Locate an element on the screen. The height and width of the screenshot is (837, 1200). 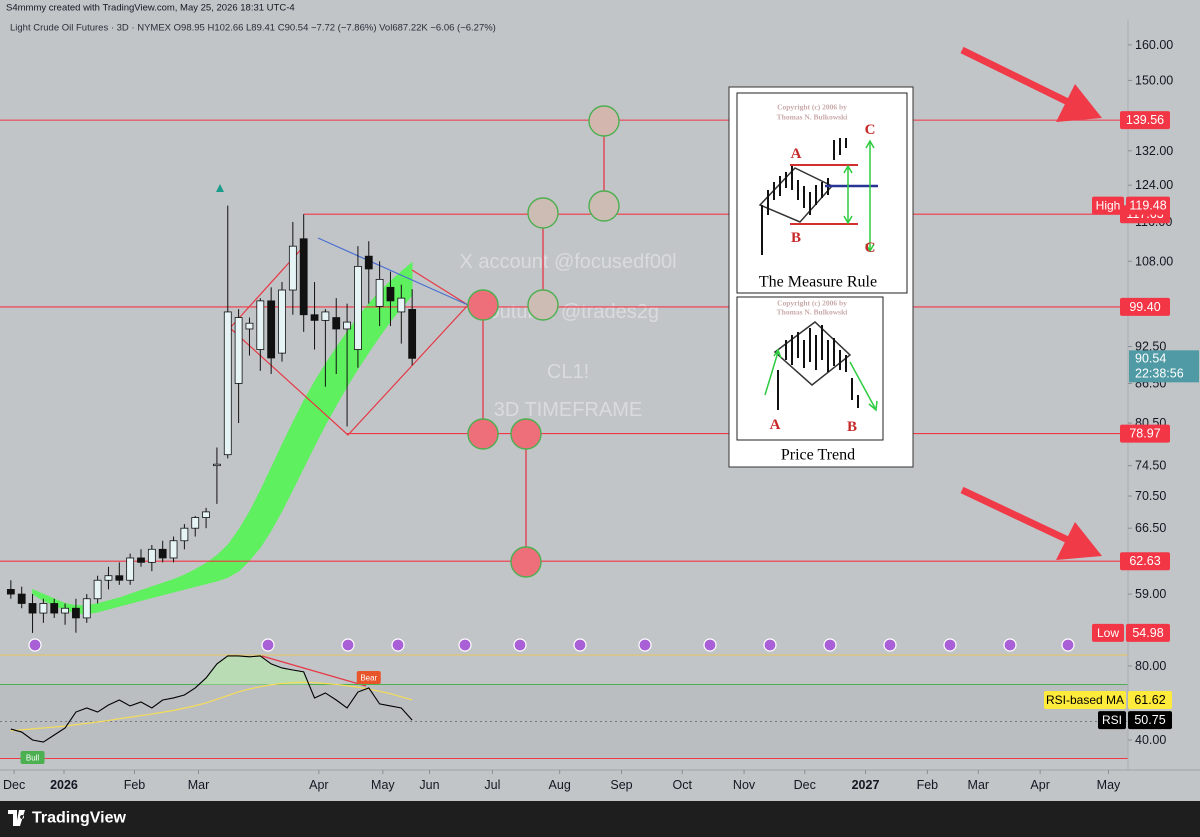
price-trend-diagram is located at coordinates (821, 366).